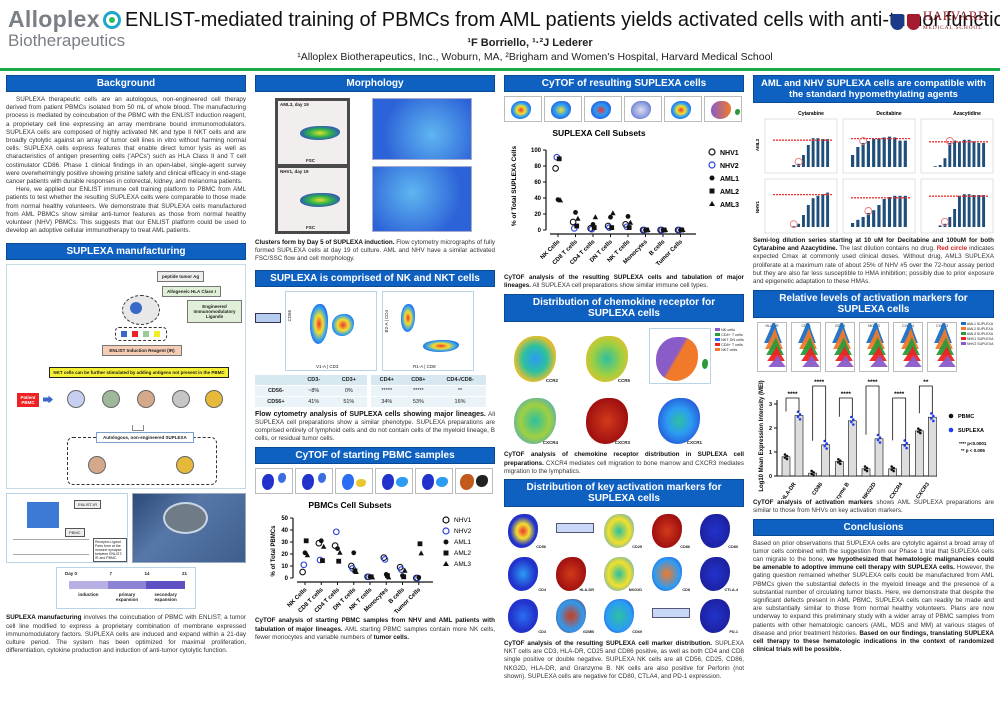 This screenshot has height=703, width=1000. I want to click on logo-brand-name: Alloplex, so click(54, 19).